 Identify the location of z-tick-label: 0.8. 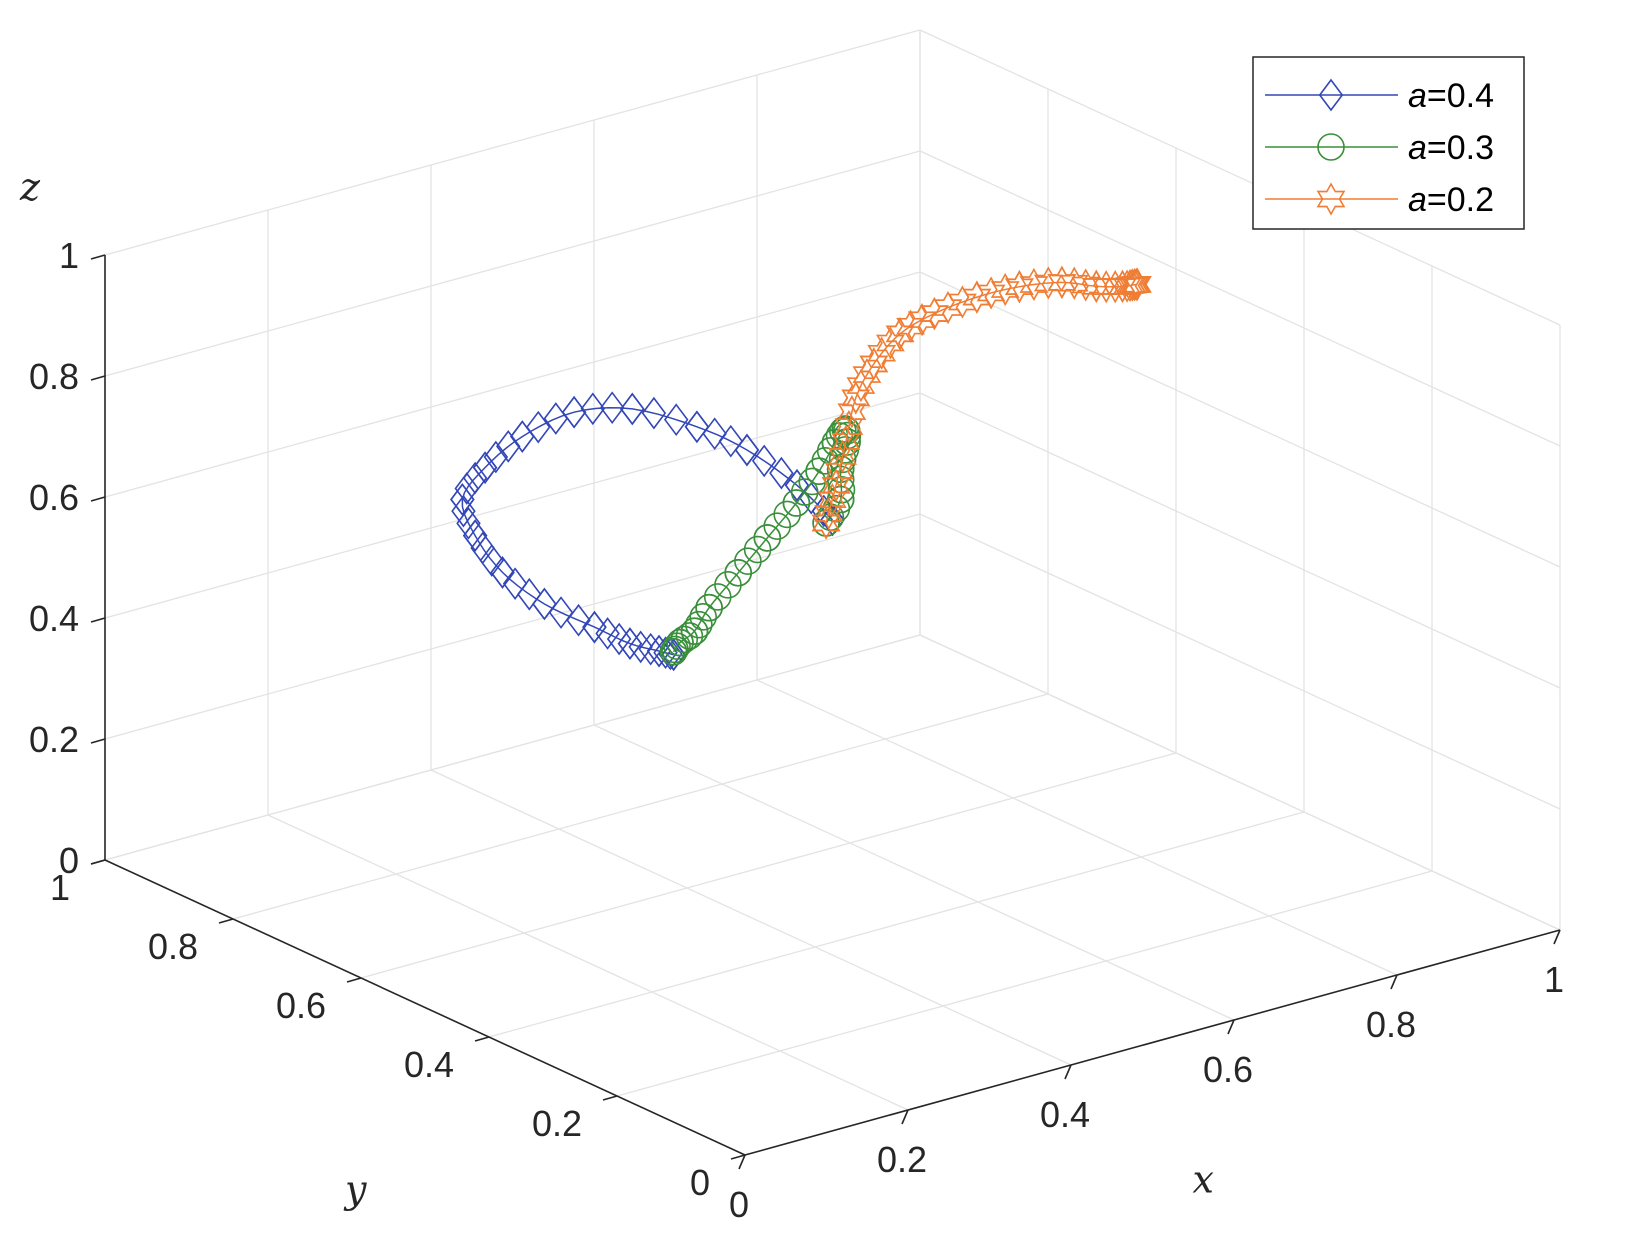
(54, 376).